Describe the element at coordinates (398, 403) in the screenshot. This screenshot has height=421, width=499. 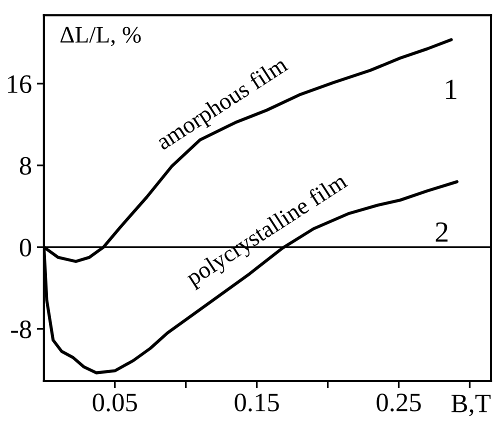
I see `x-tick-label: 0.25` at that location.